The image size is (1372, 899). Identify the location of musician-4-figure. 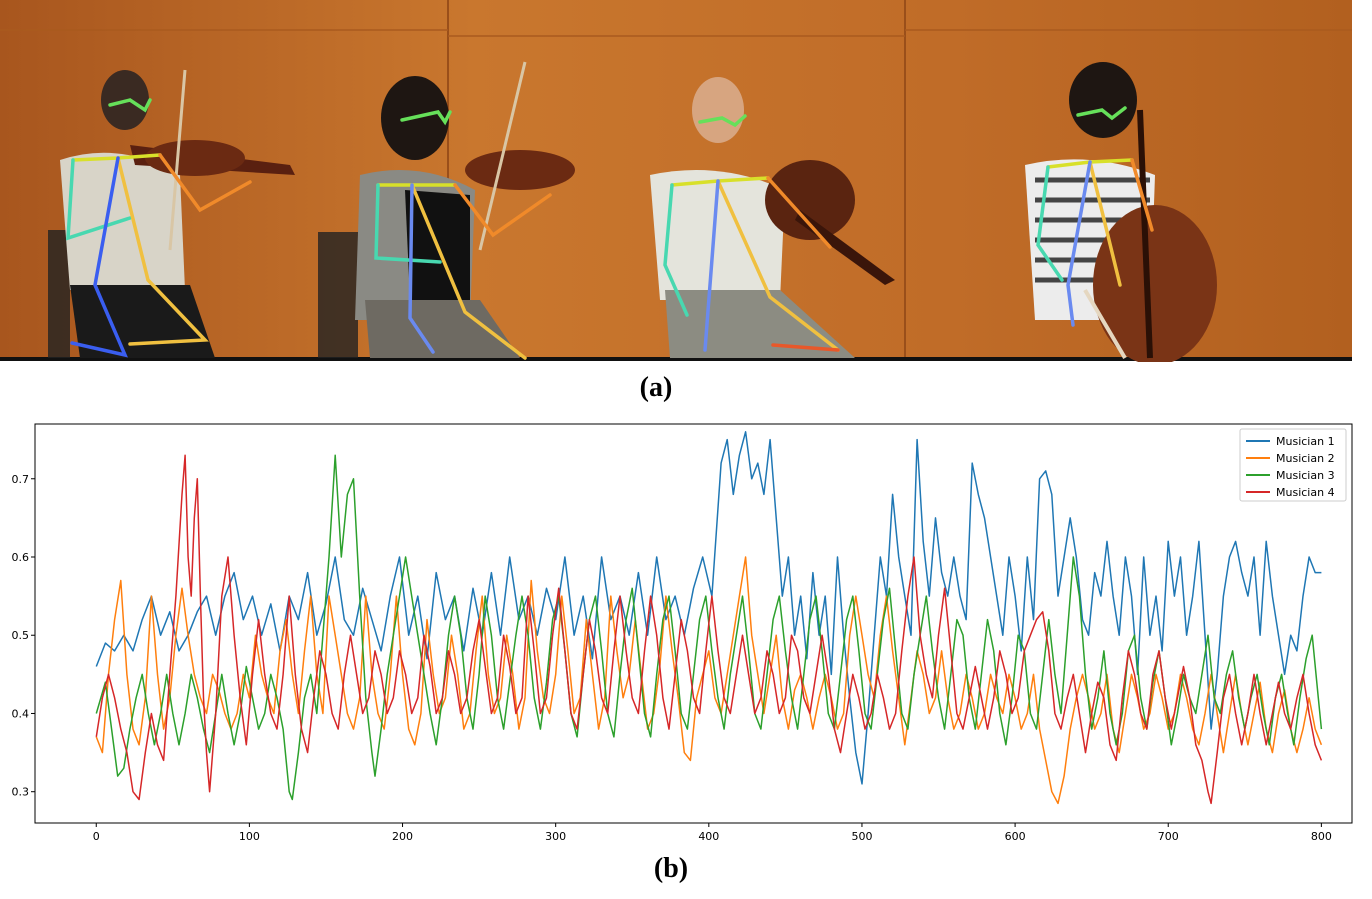
(1121, 212).